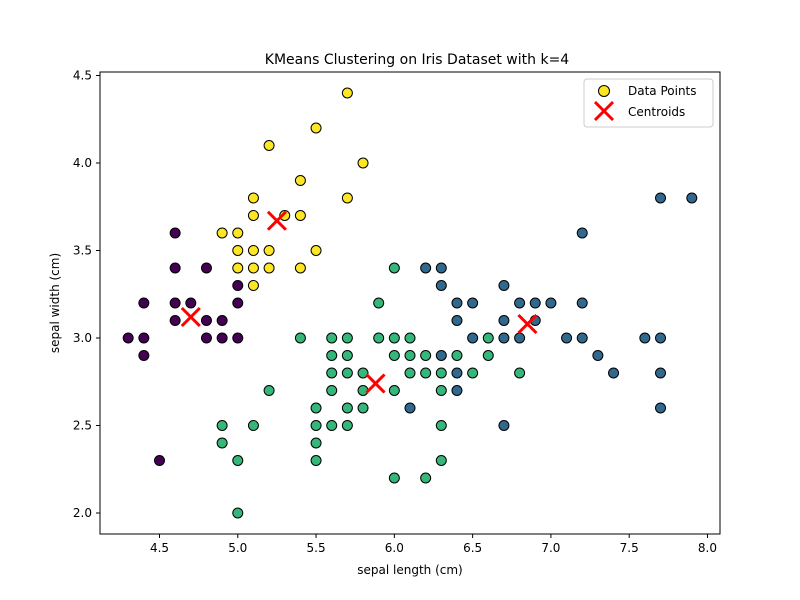 Image resolution: width=800 pixels, height=600 pixels. What do you see at coordinates (707, 548) in the screenshot?
I see `x-tick-label: 8.0` at bounding box center [707, 548].